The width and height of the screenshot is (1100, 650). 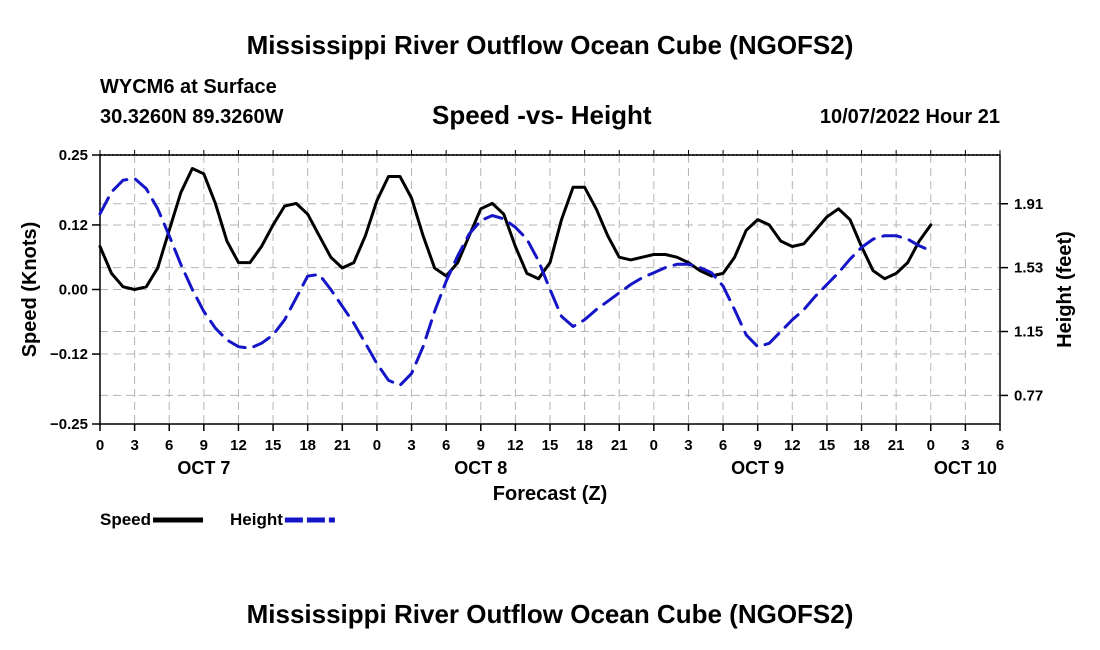 I want to click on y-left-tick-label: −0.12, so click(x=69, y=354).